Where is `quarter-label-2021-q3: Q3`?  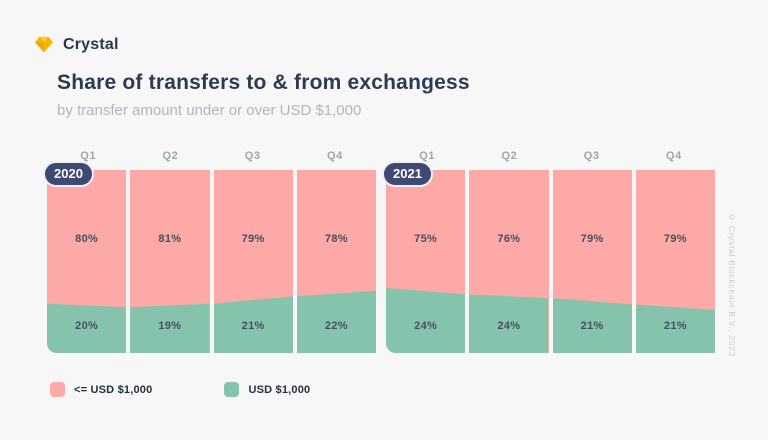
quarter-label-2021-q3: Q3 is located at coordinates (591, 156).